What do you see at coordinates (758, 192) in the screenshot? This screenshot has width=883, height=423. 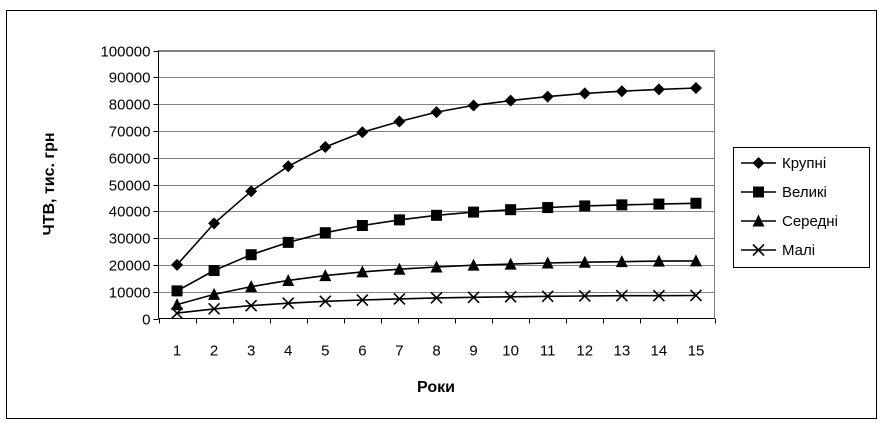 I see `legend-marker-square` at bounding box center [758, 192].